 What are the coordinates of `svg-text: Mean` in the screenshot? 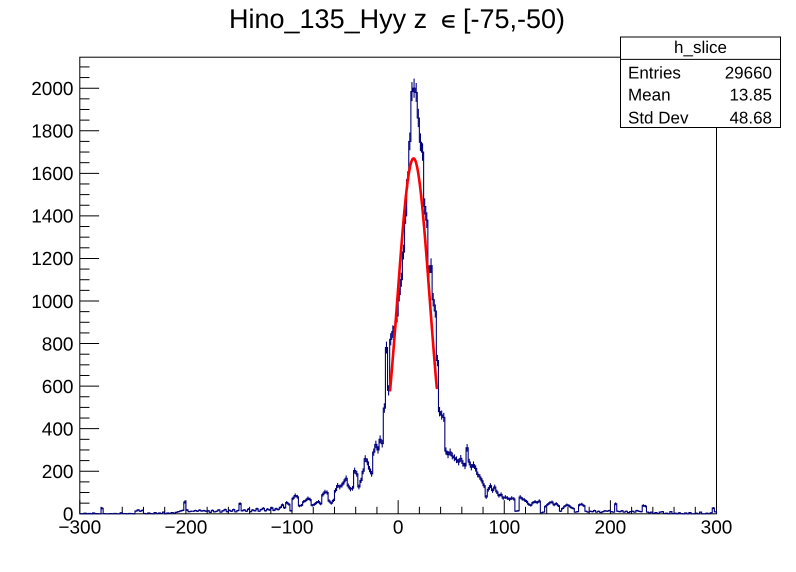 It's located at (649, 95).